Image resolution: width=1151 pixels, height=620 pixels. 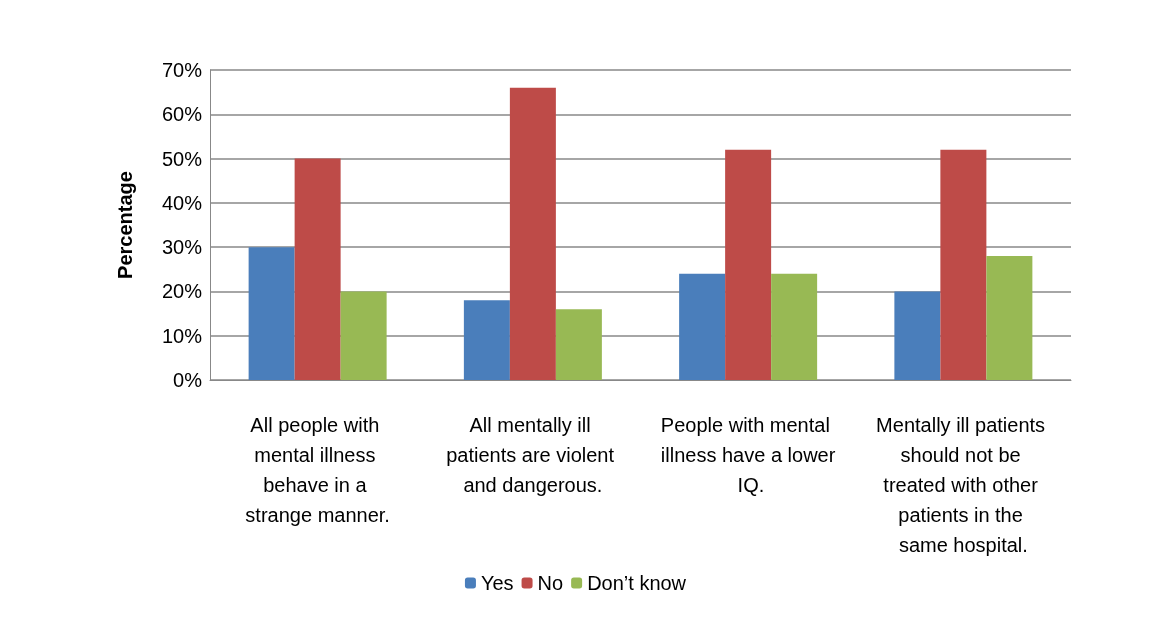 I want to click on y-tick-label: 0%, so click(x=188, y=380).